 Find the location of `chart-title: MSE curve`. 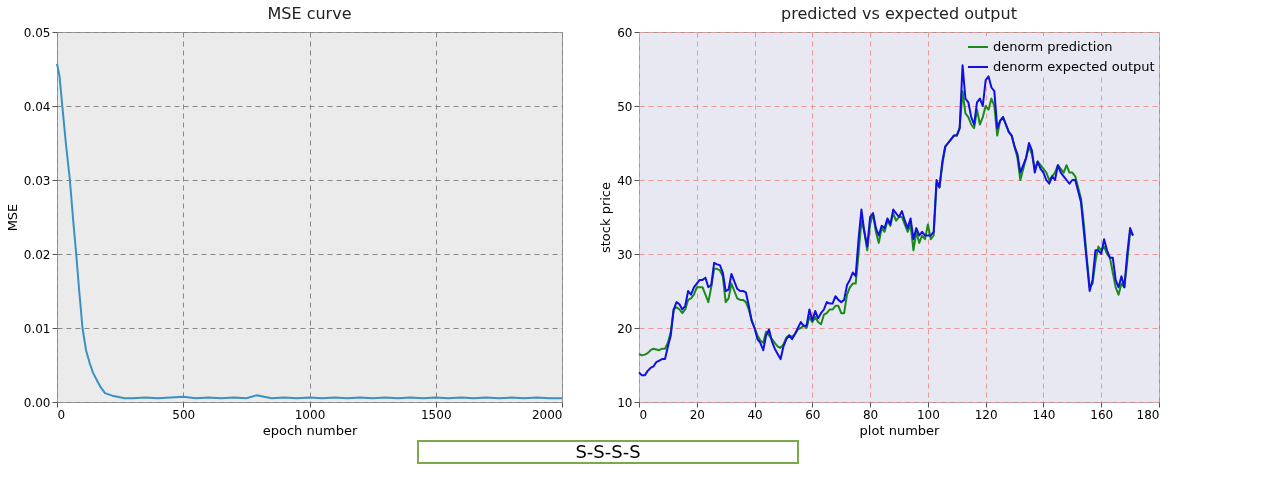

chart-title: MSE curve is located at coordinates (309, 13).